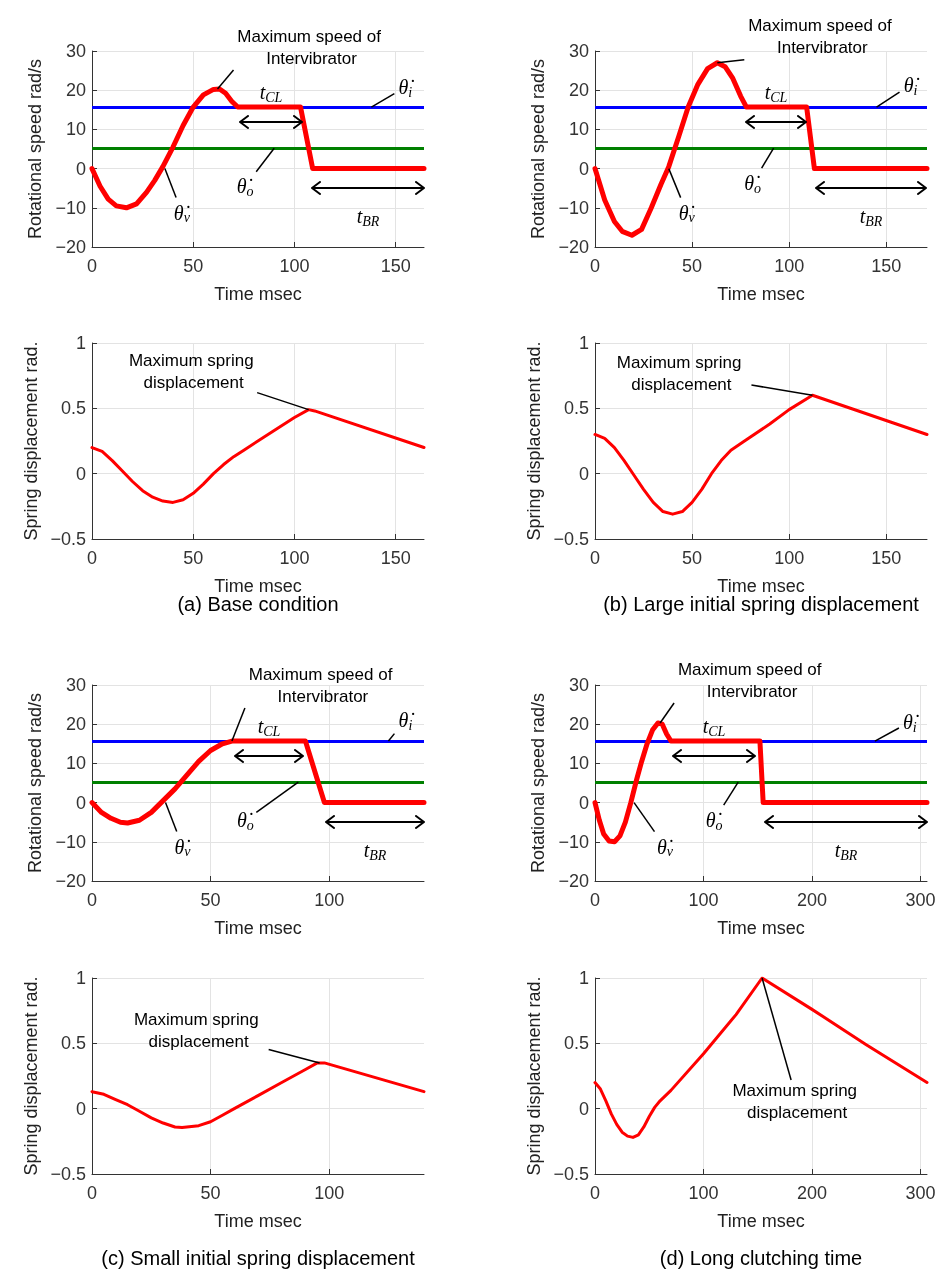 The width and height of the screenshot is (945, 1284). Describe the element at coordinates (258, 604) in the screenshot. I see `text: (a) Base condition` at that location.